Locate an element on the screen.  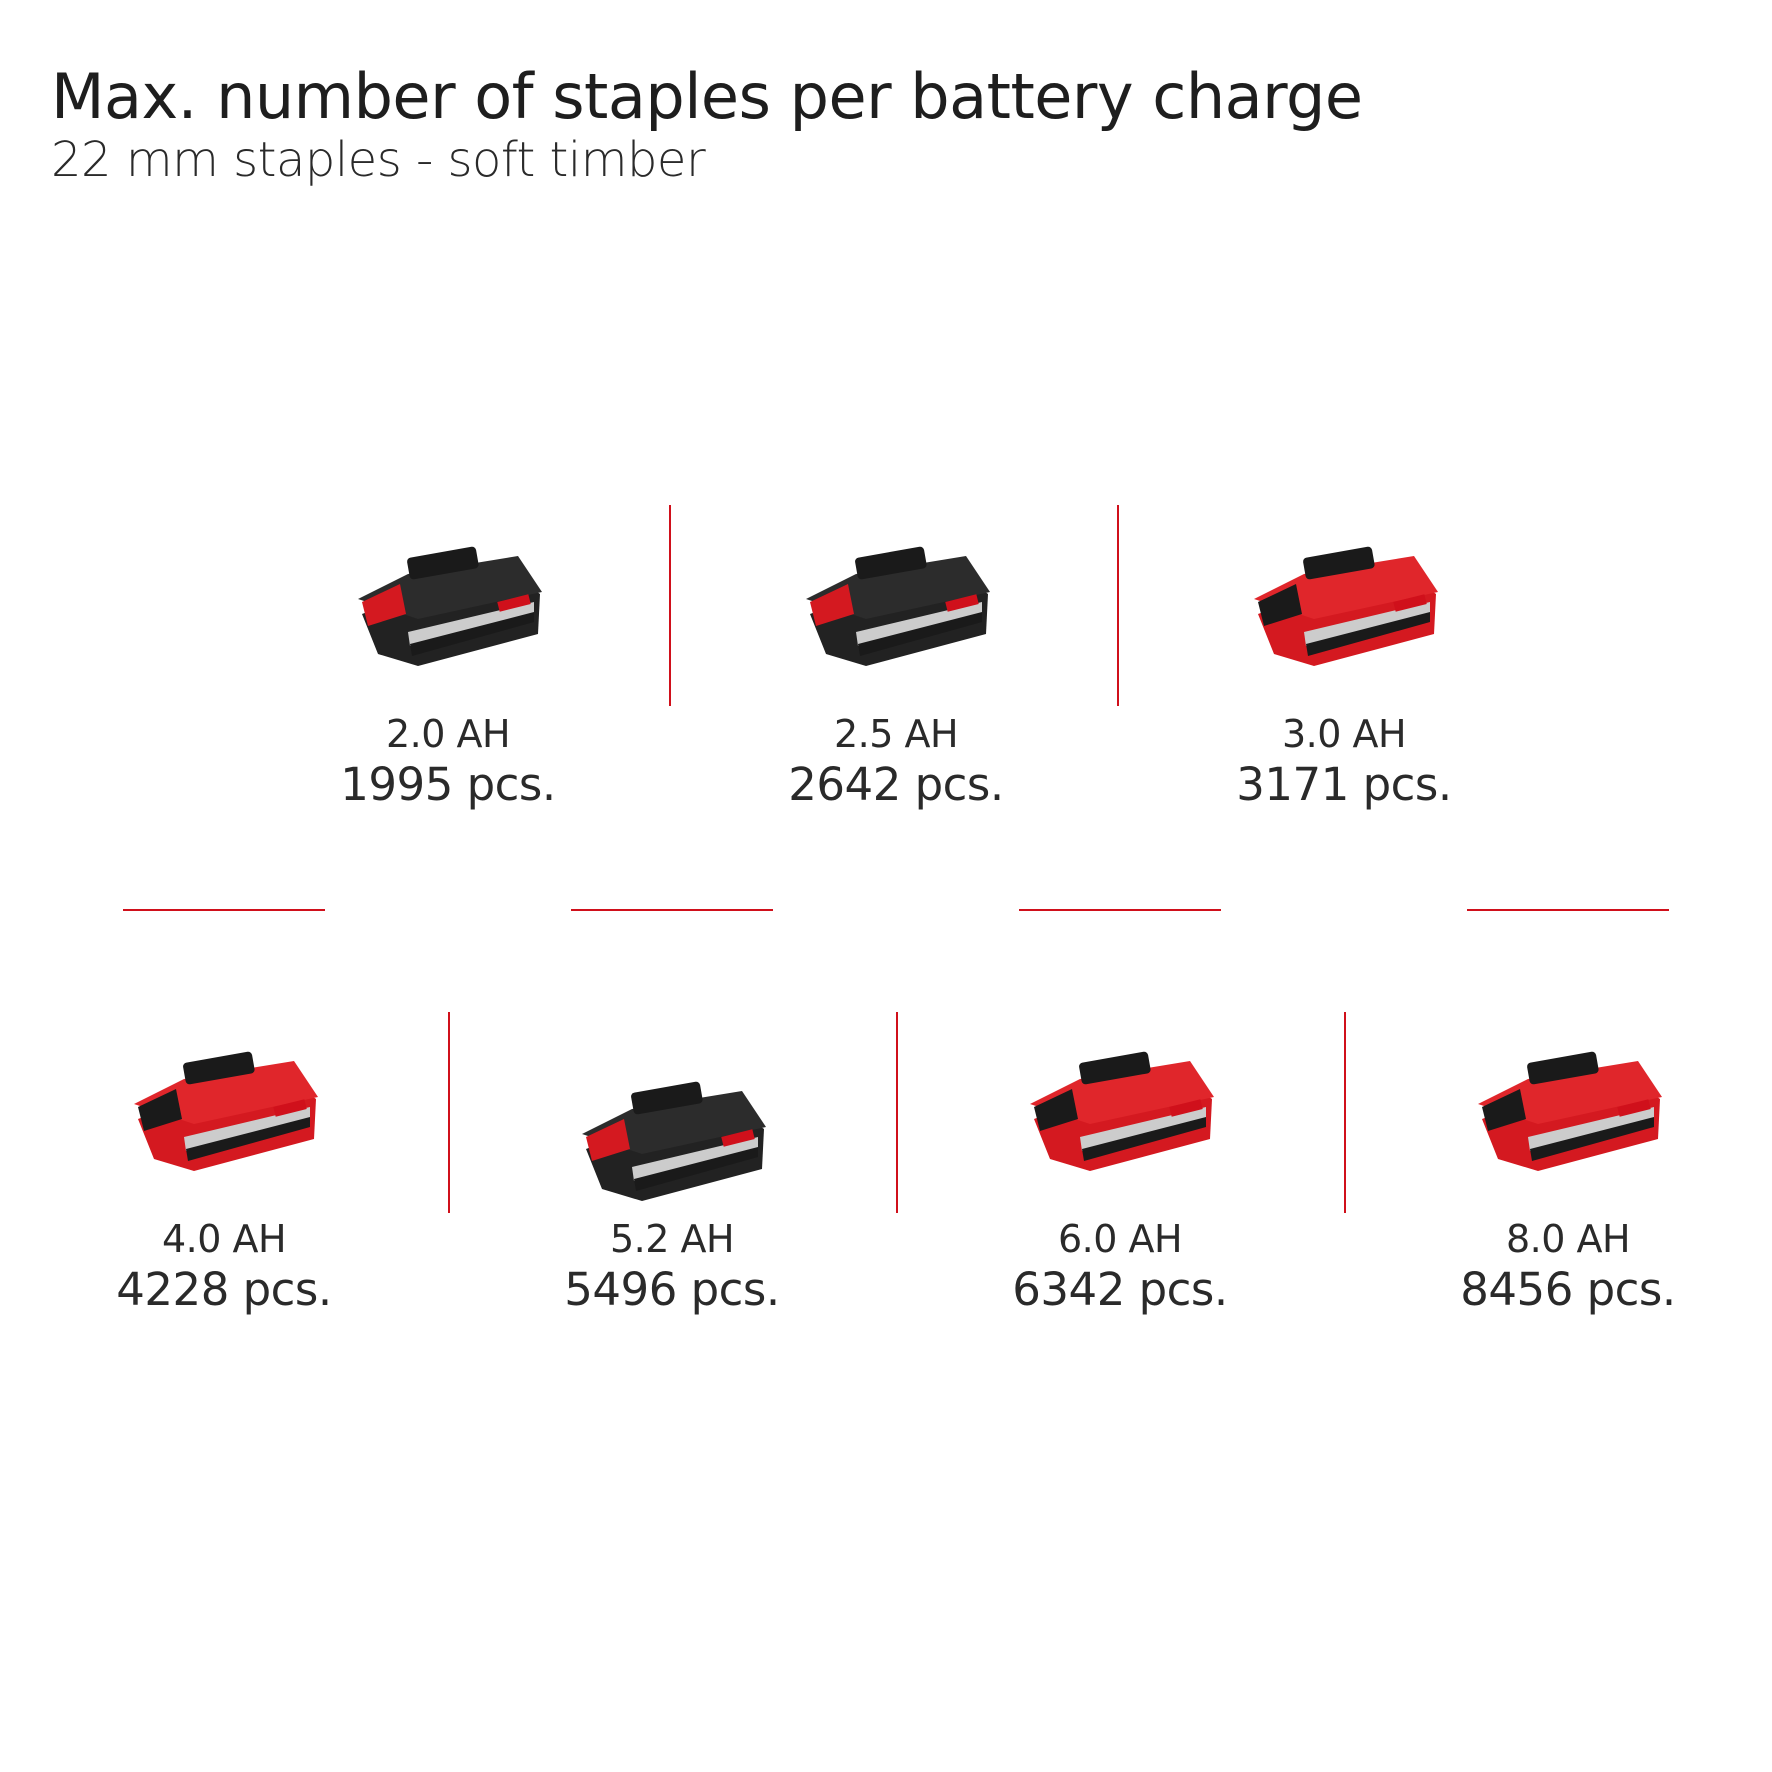
battery-capacity: 2.5 AH is located at coordinates (896, 734).